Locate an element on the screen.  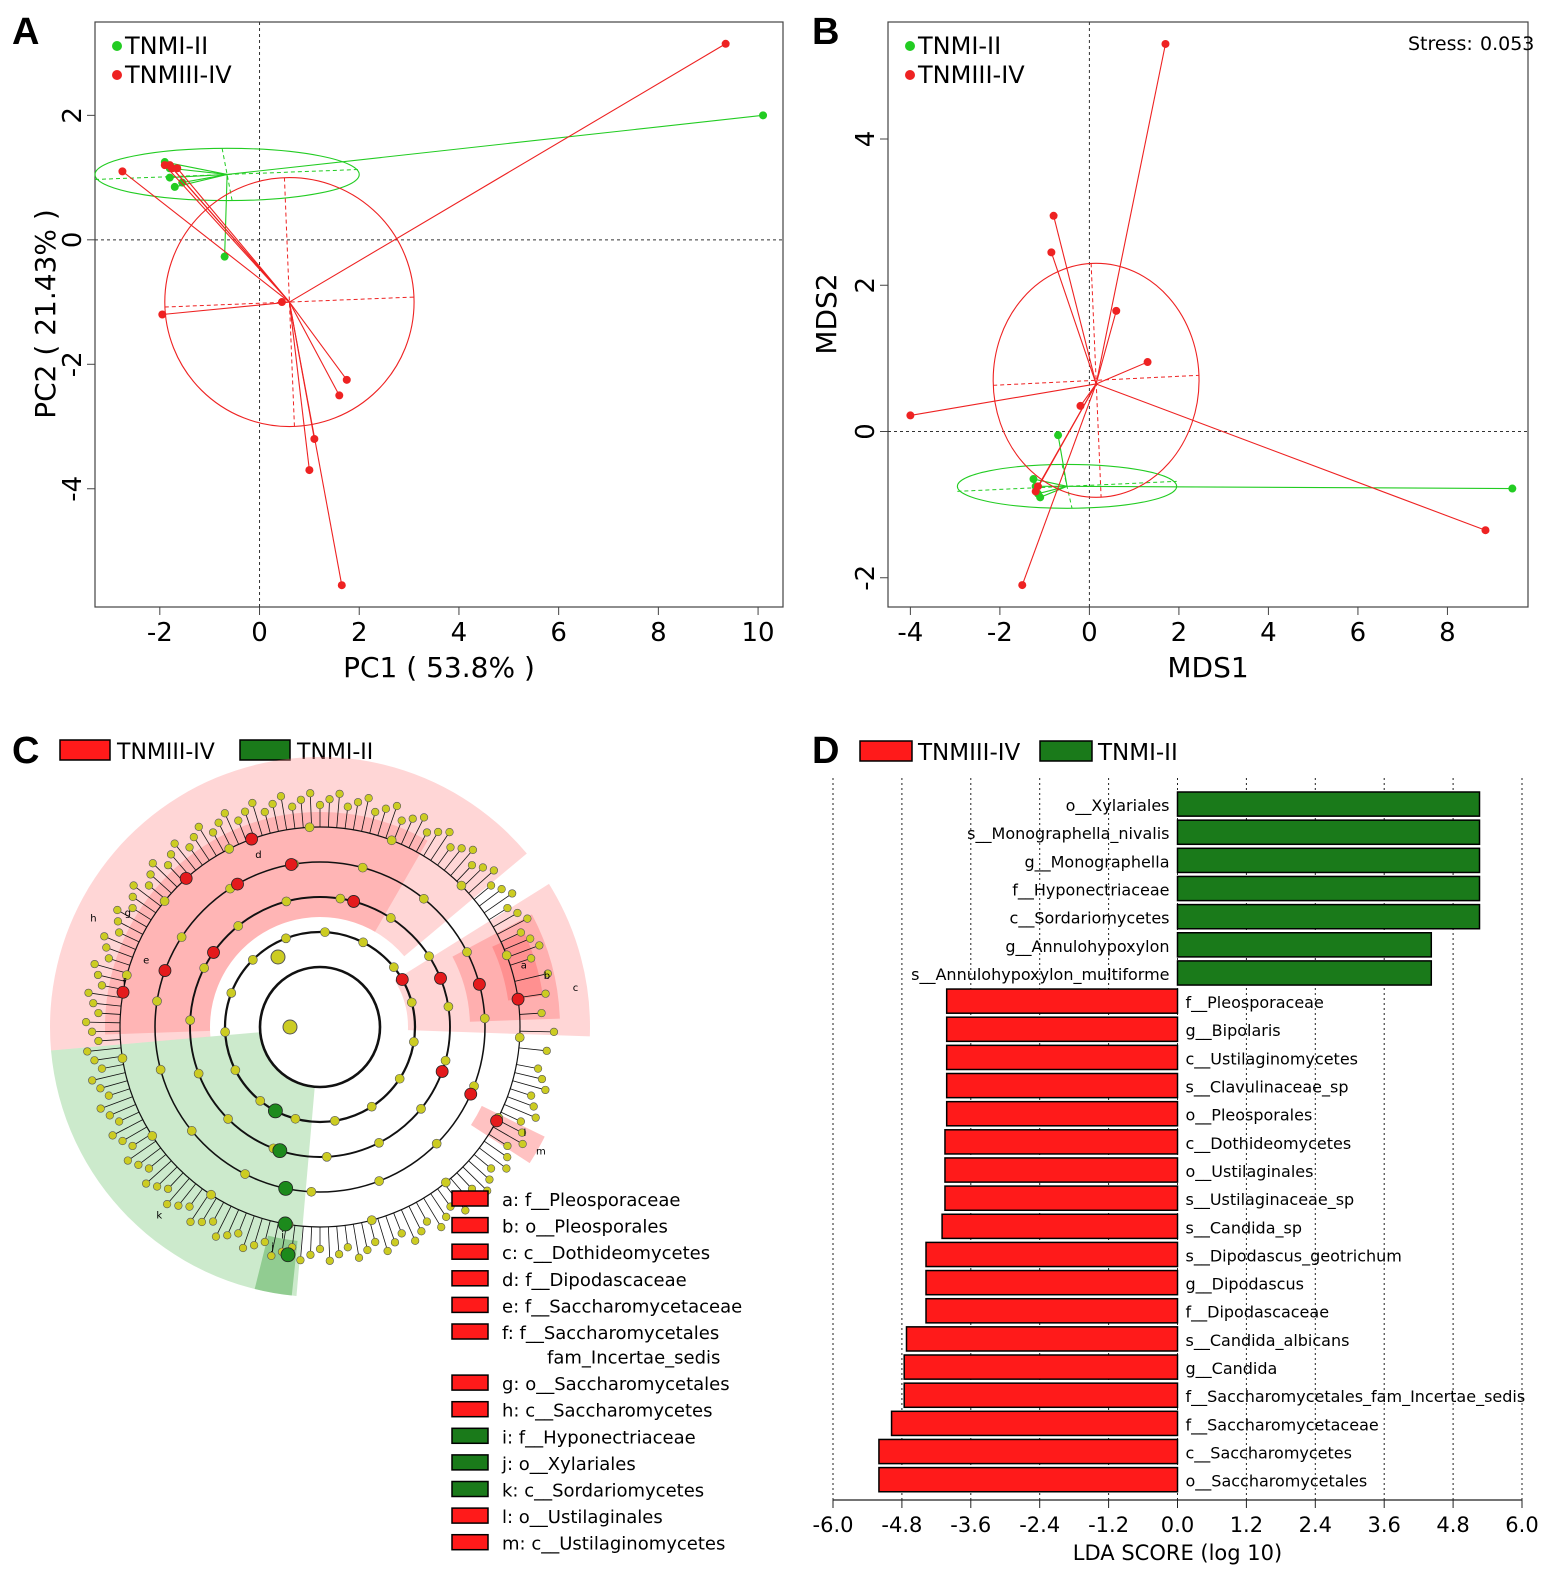
tree-ring is located at coordinates (320, 1027).